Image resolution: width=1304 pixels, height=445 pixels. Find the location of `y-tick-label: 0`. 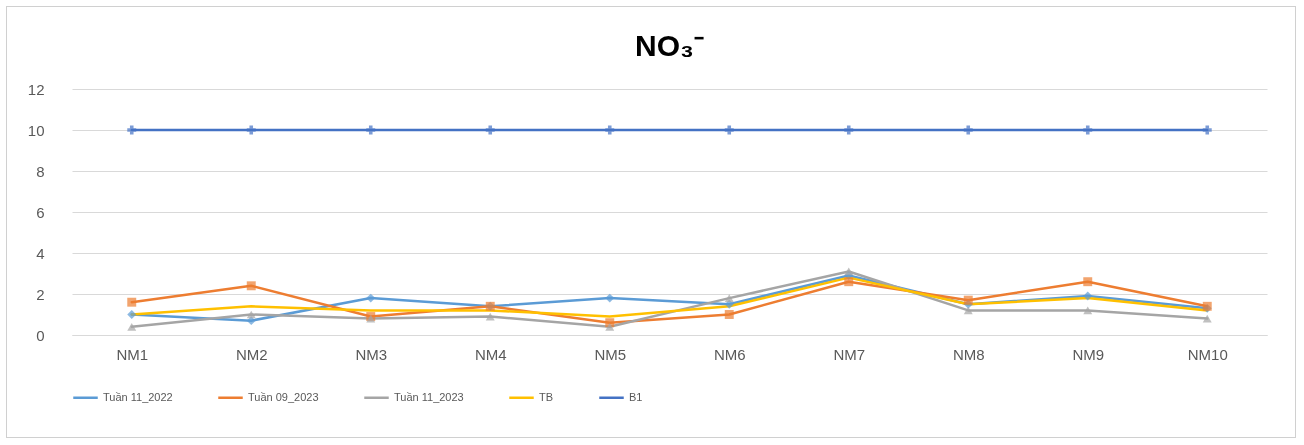

y-tick-label: 0 is located at coordinates (40, 335).